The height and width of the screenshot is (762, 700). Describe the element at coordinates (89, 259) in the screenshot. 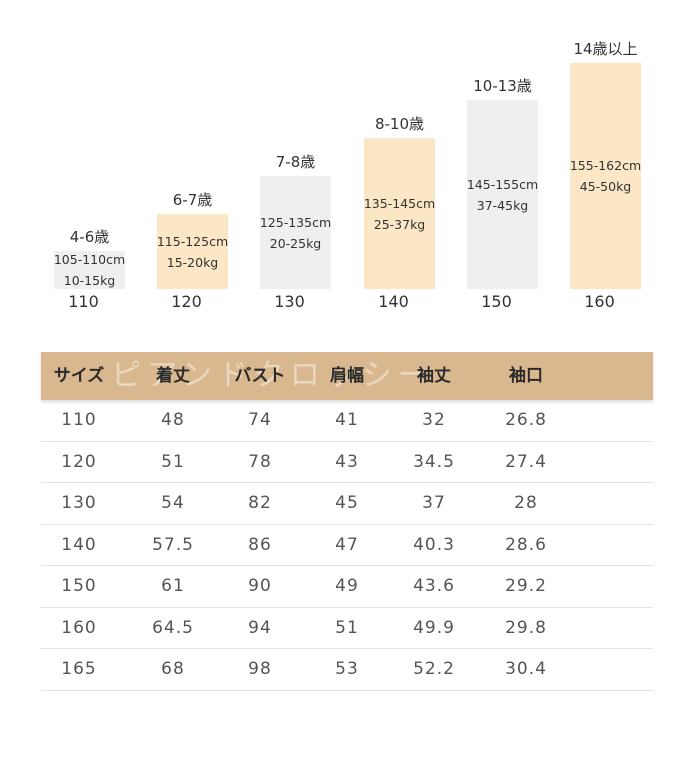

I see `height-range: 105-110cm` at that location.